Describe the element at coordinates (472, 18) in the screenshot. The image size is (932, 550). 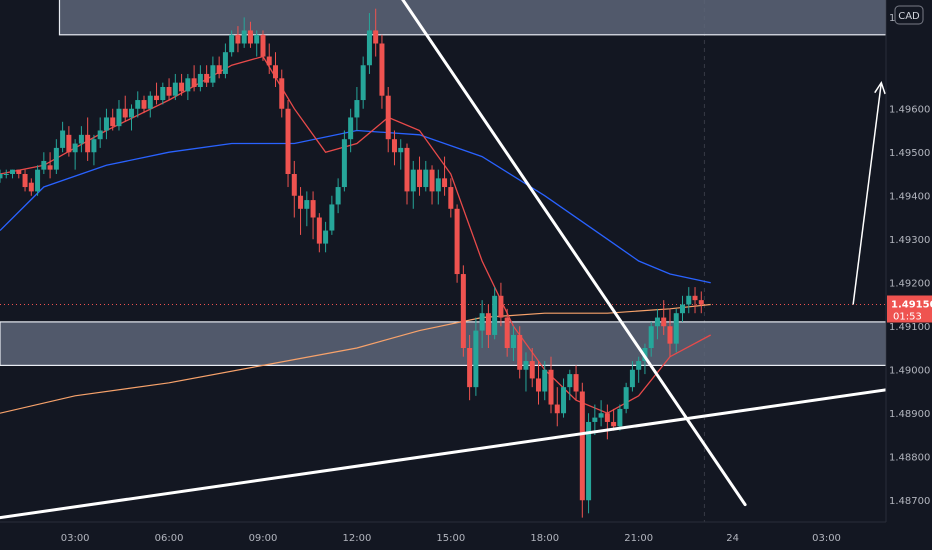
I see `upper-resistance-zone` at that location.